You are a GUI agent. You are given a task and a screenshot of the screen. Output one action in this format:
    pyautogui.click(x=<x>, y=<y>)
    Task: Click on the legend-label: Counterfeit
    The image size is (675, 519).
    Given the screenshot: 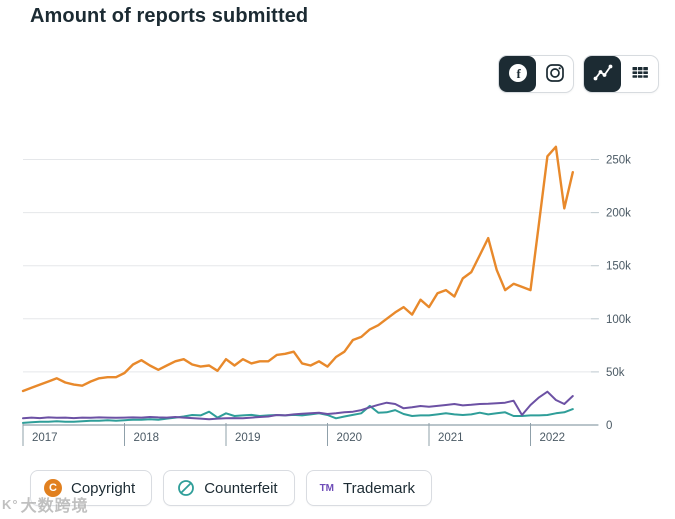 What is the action you would take?
    pyautogui.click(x=241, y=488)
    